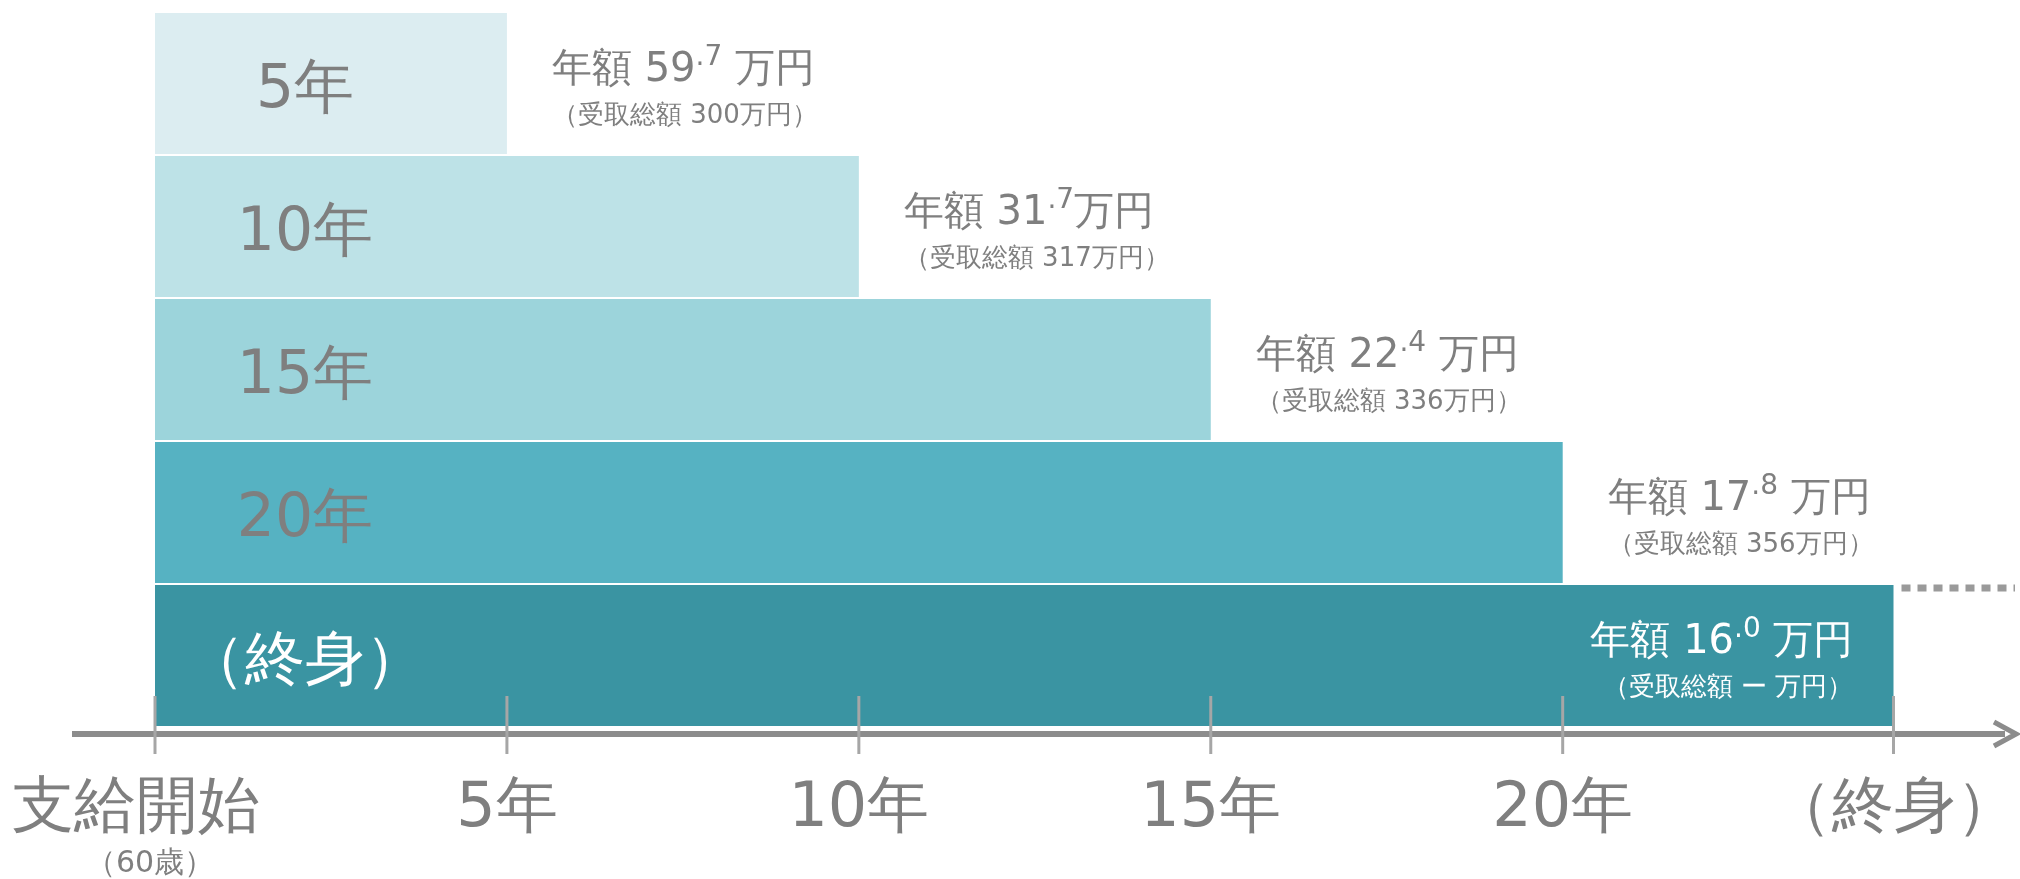 This screenshot has width=2020, height=879. What do you see at coordinates (1893, 804) in the screenshot?
I see `x-tick-label: （終身）` at bounding box center [1893, 804].